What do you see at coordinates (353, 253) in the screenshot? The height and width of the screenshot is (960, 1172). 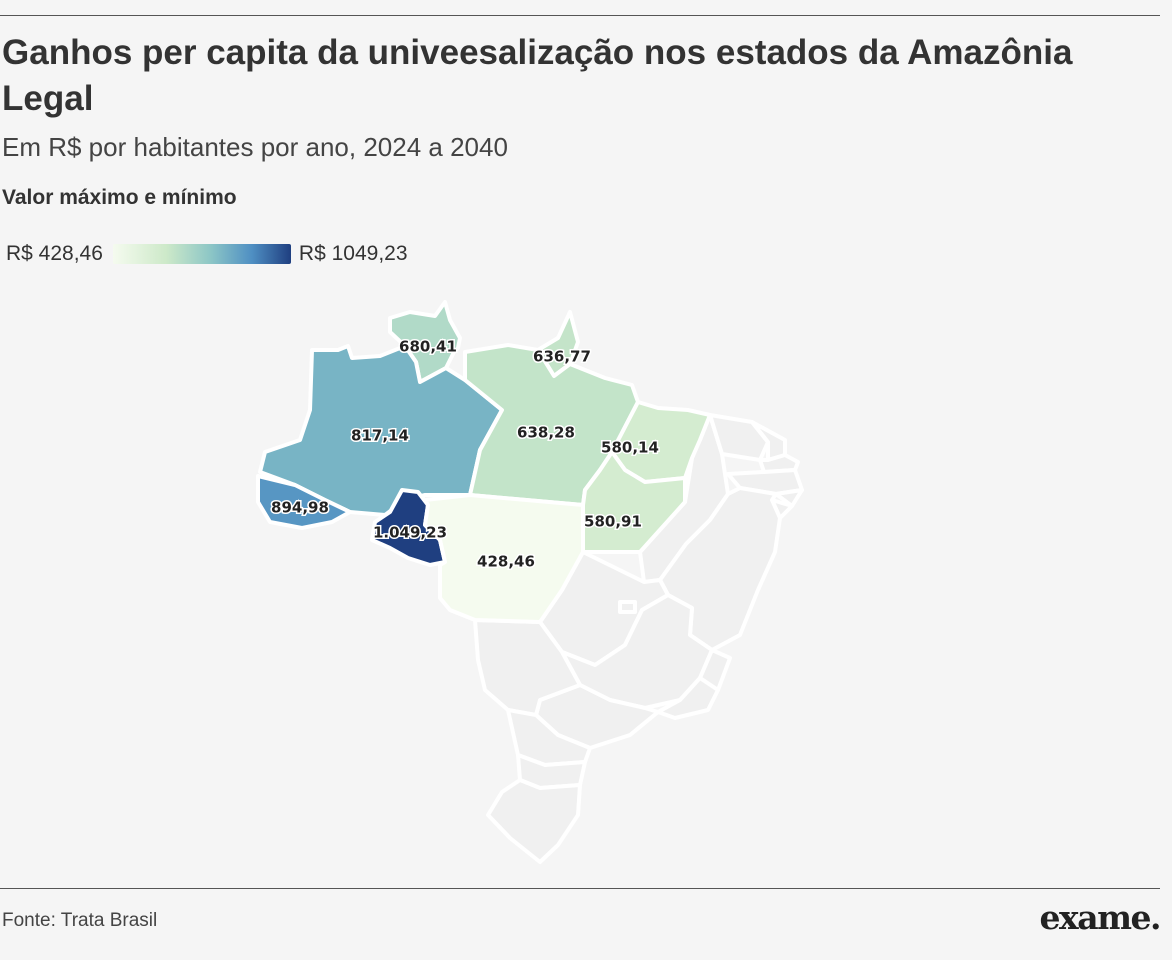 I see `legend-max-label: R$ 1049,23` at bounding box center [353, 253].